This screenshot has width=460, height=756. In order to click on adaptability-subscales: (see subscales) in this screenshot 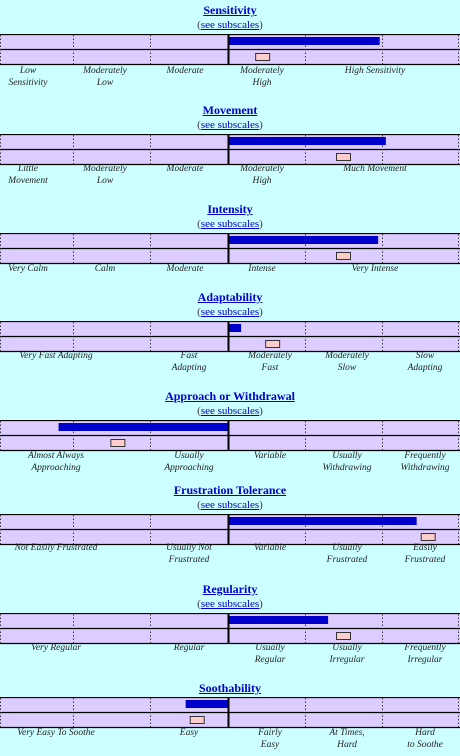, I will do `click(230, 312)`.